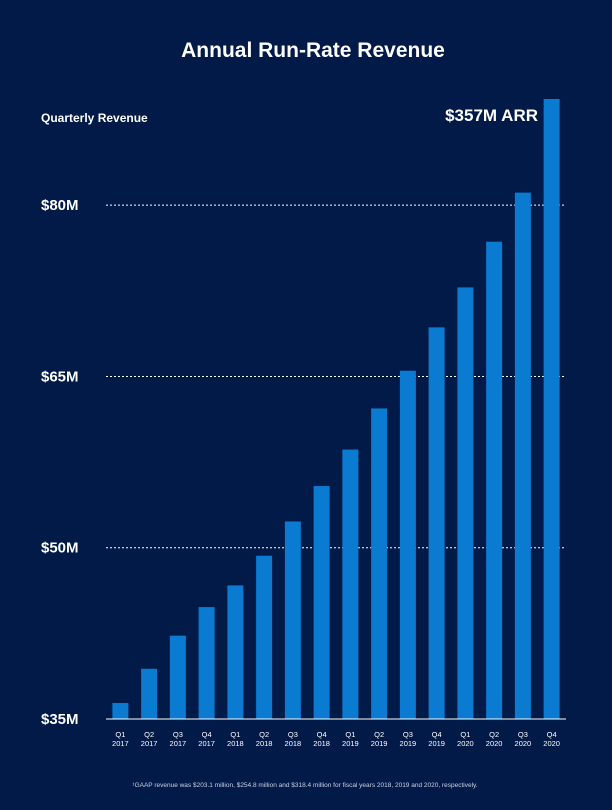  Describe the element at coordinates (313, 50) in the screenshot. I see `chart-title: Annual Run-Rate Revenue` at that location.